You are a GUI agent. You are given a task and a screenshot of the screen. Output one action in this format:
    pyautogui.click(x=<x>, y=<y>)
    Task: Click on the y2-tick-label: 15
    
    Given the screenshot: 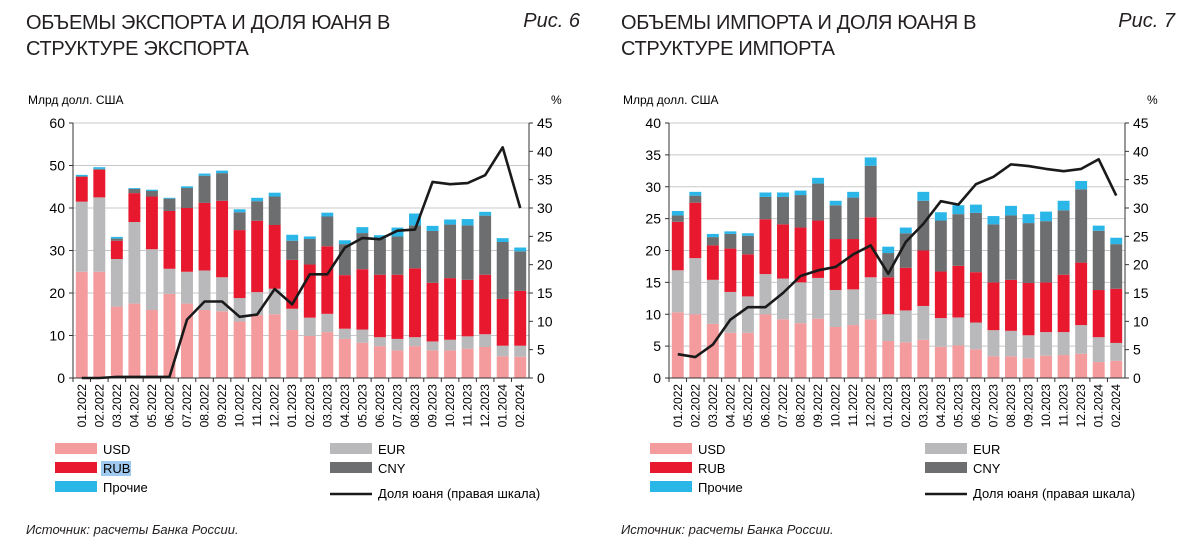 What is the action you would take?
    pyautogui.click(x=1141, y=293)
    